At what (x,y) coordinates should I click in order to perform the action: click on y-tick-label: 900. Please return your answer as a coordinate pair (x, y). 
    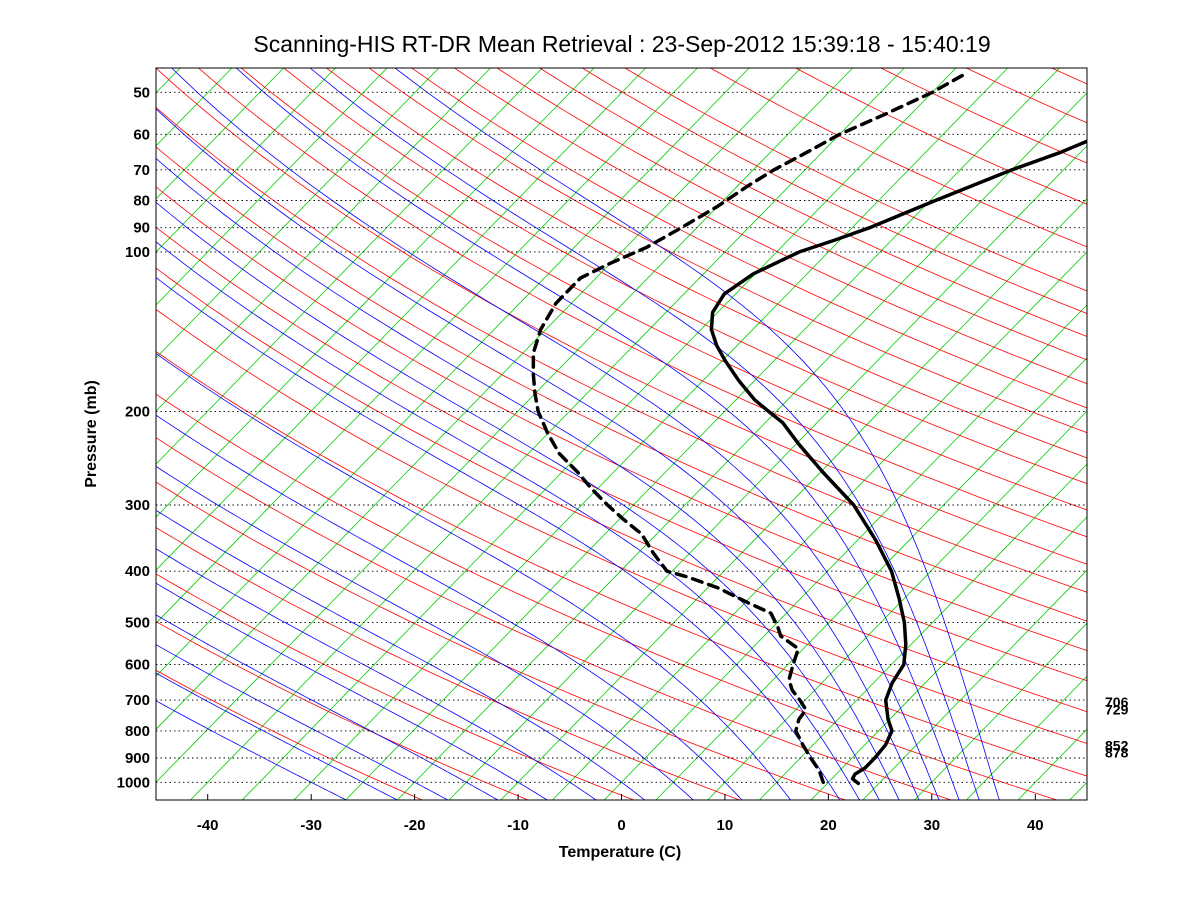
    Looking at the image, I should click on (137, 758).